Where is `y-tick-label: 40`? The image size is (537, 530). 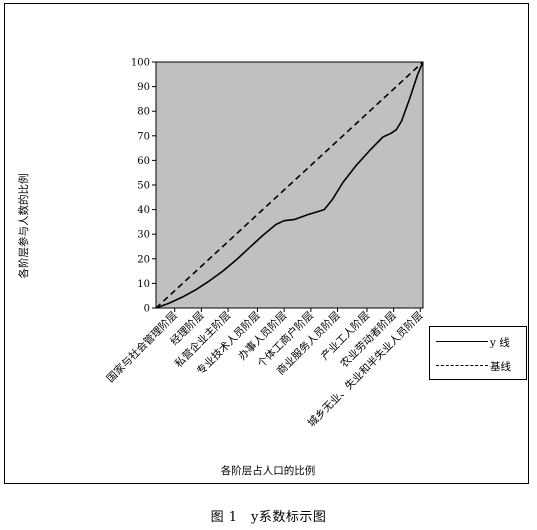
y-tick-label: 40 is located at coordinates (143, 210).